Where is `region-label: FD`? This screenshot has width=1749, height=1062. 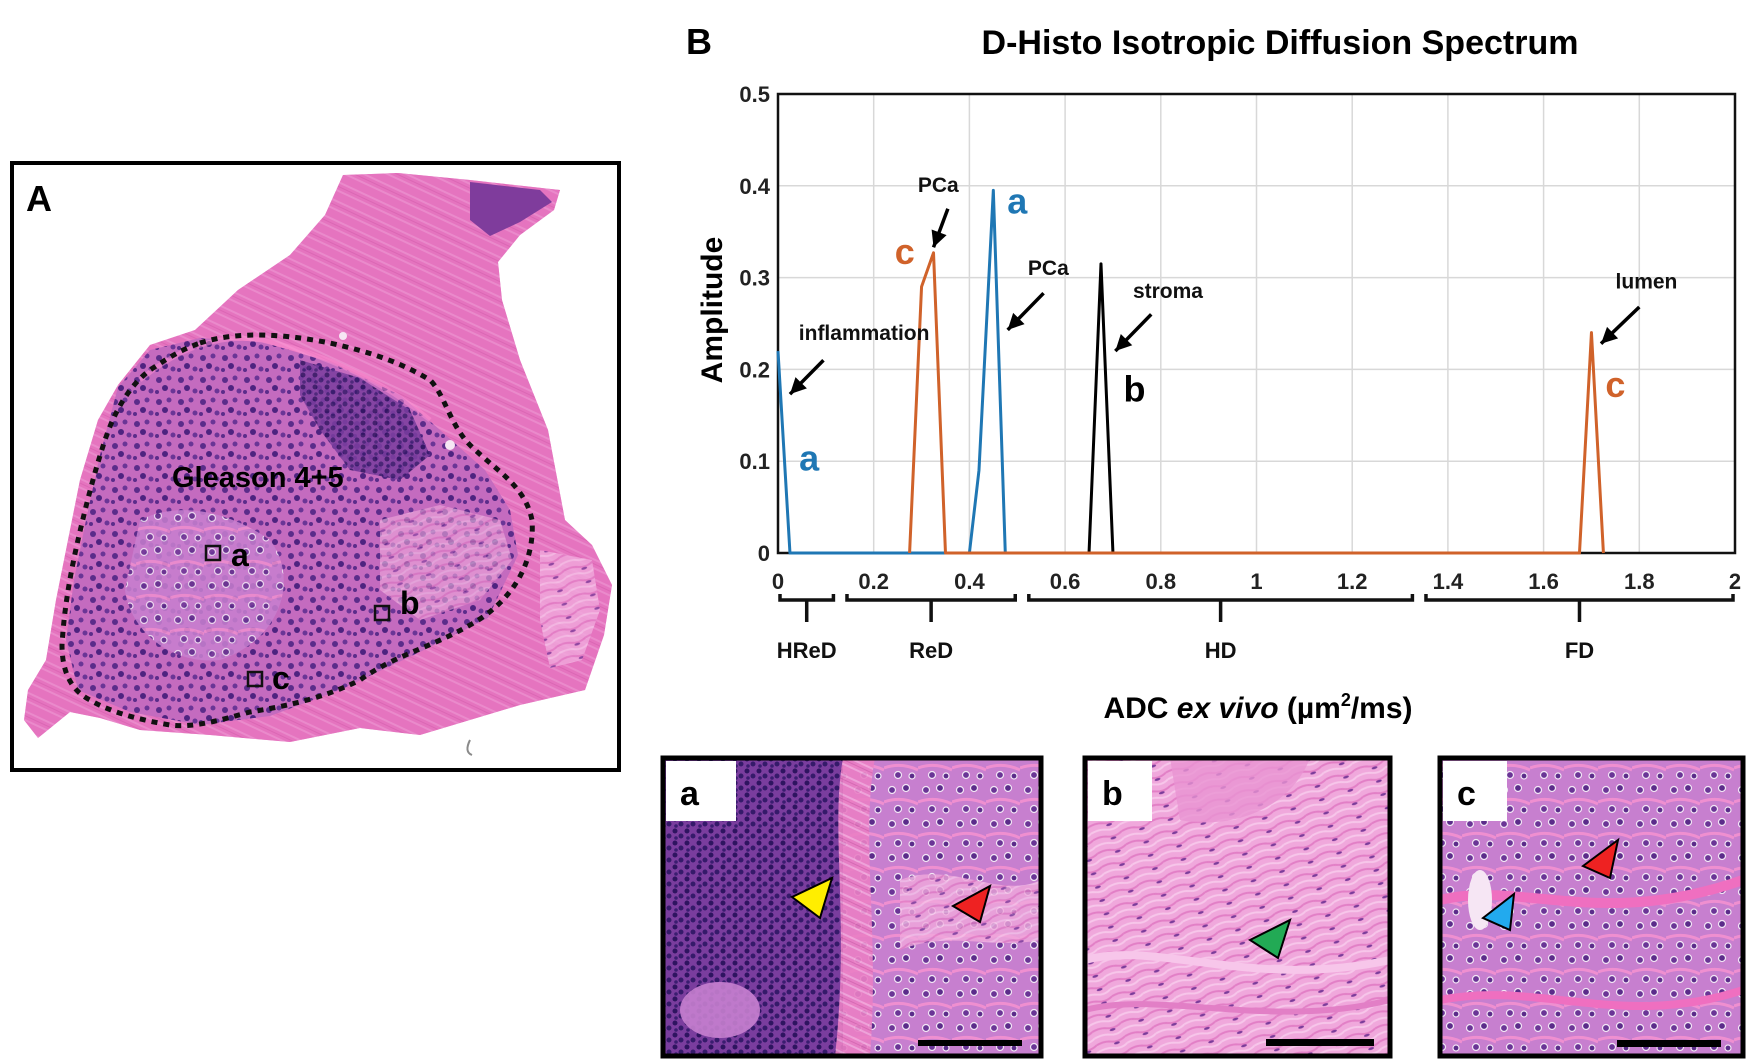
region-label: FD is located at coordinates (1579, 650).